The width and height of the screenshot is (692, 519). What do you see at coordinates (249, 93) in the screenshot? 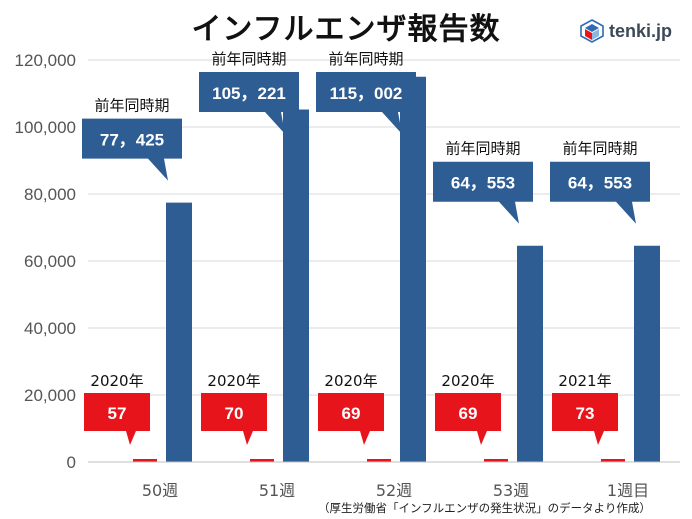
I see `previous-value-label: 105，221` at bounding box center [249, 93].